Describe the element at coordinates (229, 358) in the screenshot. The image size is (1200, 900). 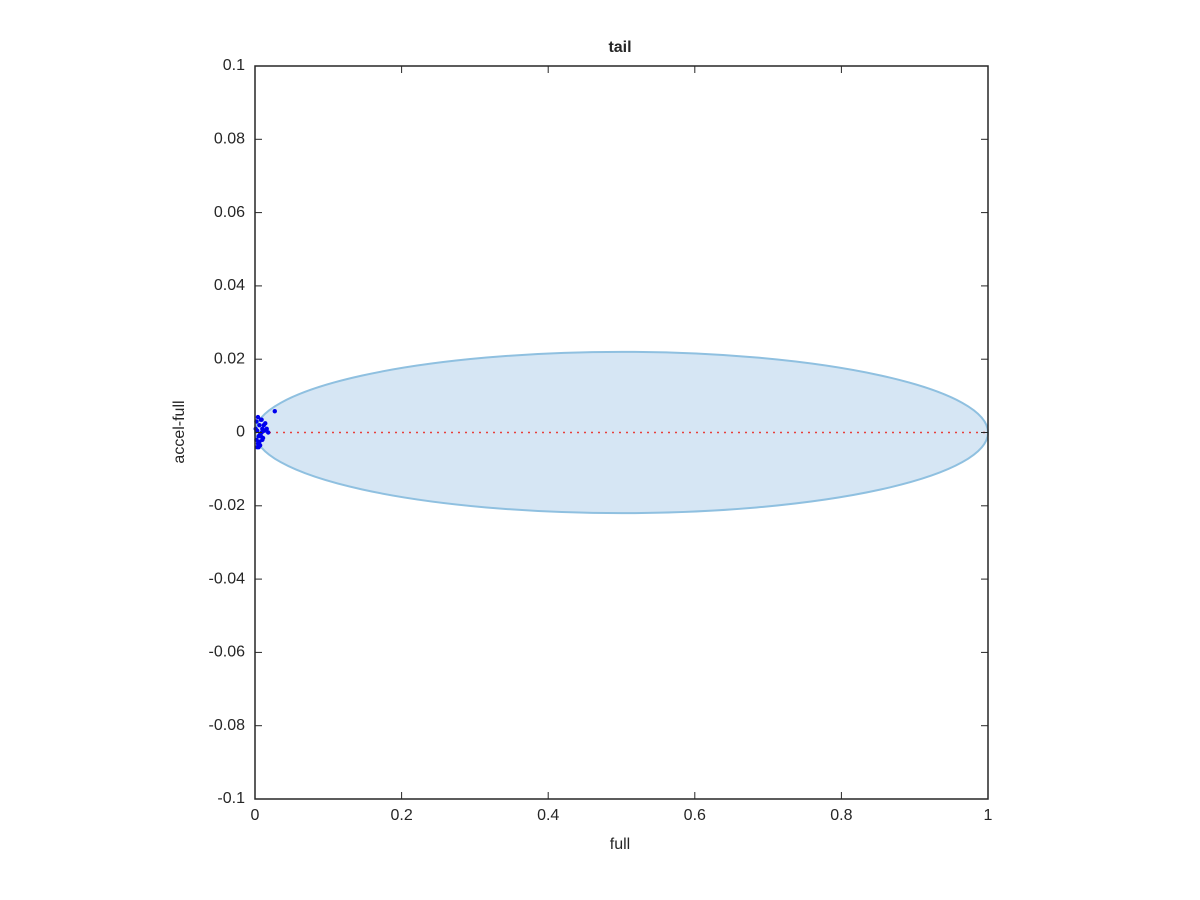
I see `y-tick-label: 0.02` at that location.